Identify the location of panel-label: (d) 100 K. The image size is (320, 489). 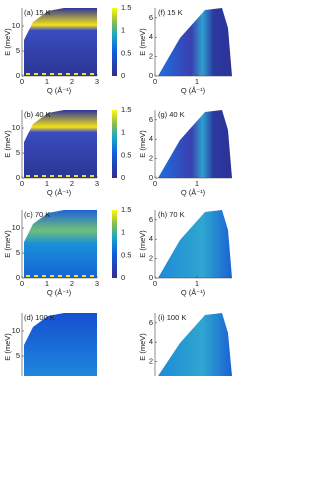
(39, 317).